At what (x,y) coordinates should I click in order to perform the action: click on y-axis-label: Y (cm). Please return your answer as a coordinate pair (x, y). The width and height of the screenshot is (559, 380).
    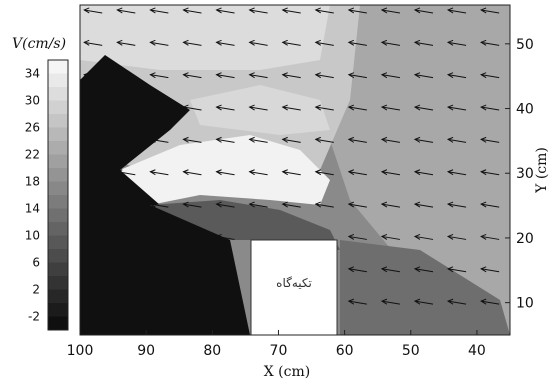
    Looking at the image, I should click on (542, 170).